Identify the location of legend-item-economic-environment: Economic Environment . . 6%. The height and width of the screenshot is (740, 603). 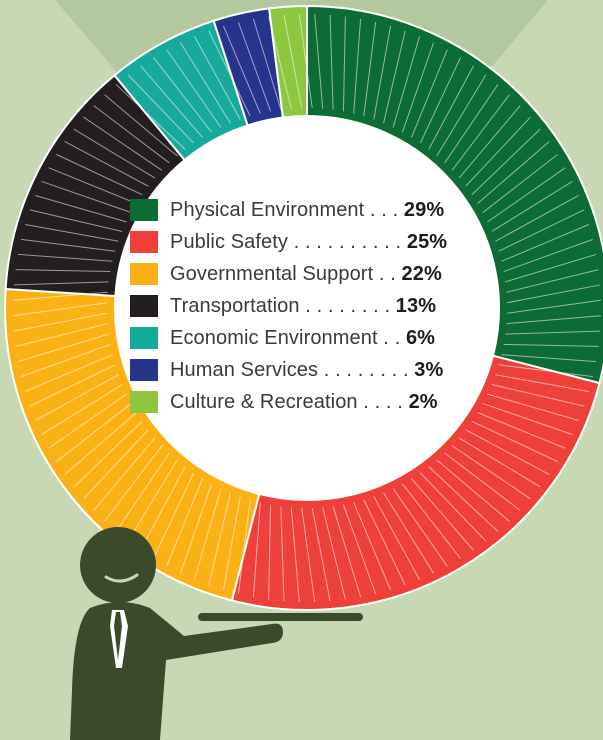
(316, 338).